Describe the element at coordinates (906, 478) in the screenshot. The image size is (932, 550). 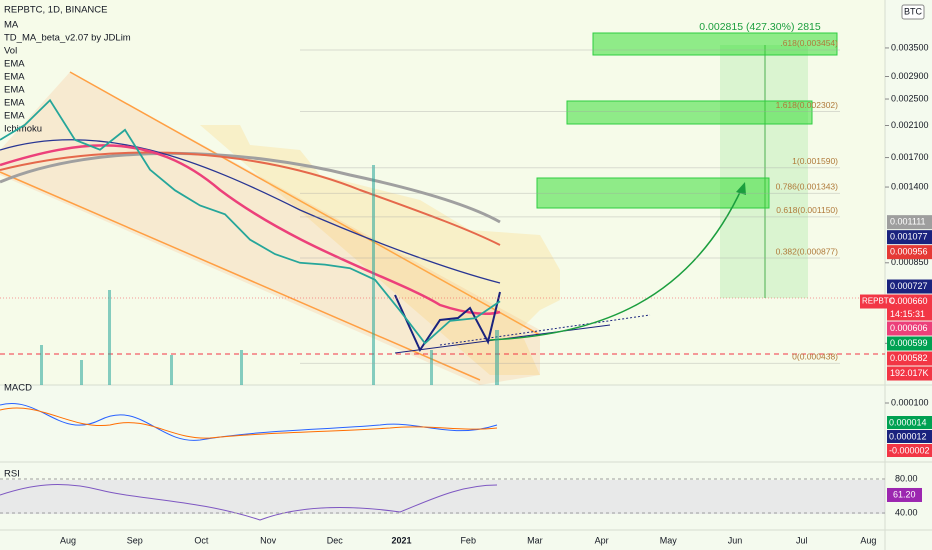
I see `rsi-tick-label: 80.00` at that location.